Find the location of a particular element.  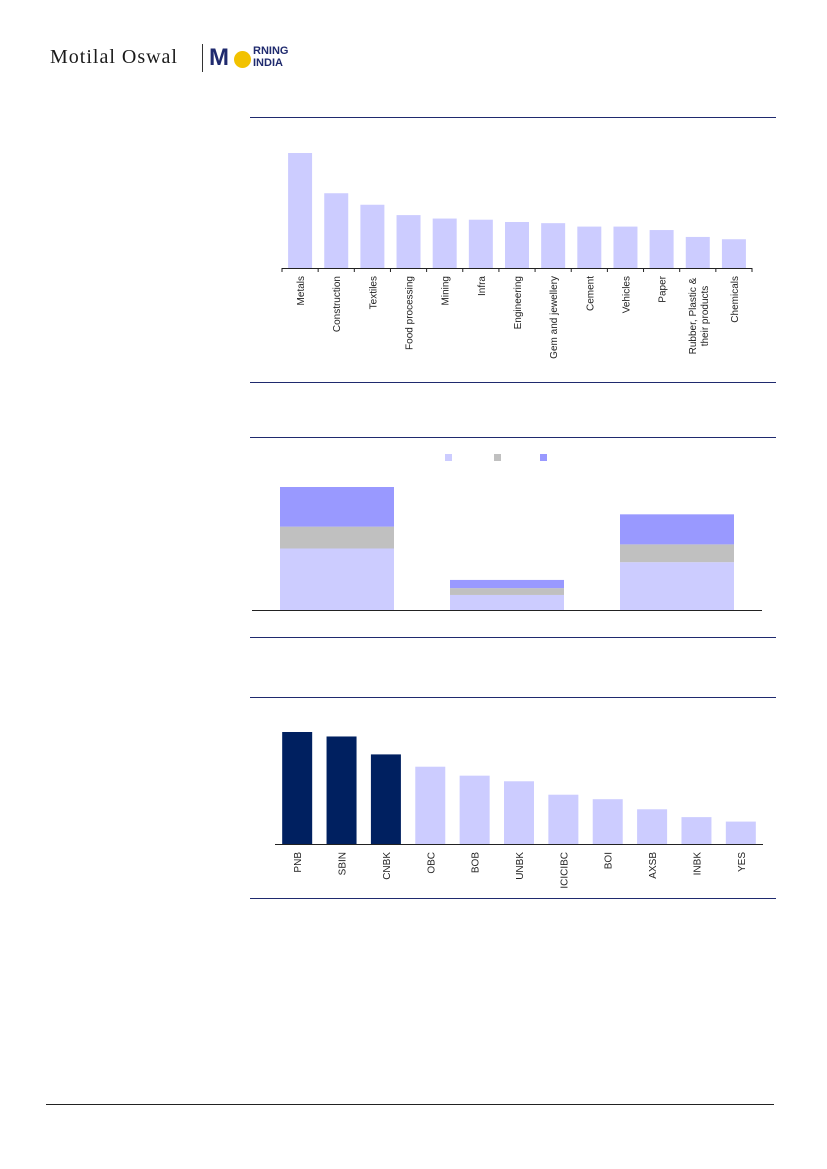

chart3-top-rule is located at coordinates (513, 697).